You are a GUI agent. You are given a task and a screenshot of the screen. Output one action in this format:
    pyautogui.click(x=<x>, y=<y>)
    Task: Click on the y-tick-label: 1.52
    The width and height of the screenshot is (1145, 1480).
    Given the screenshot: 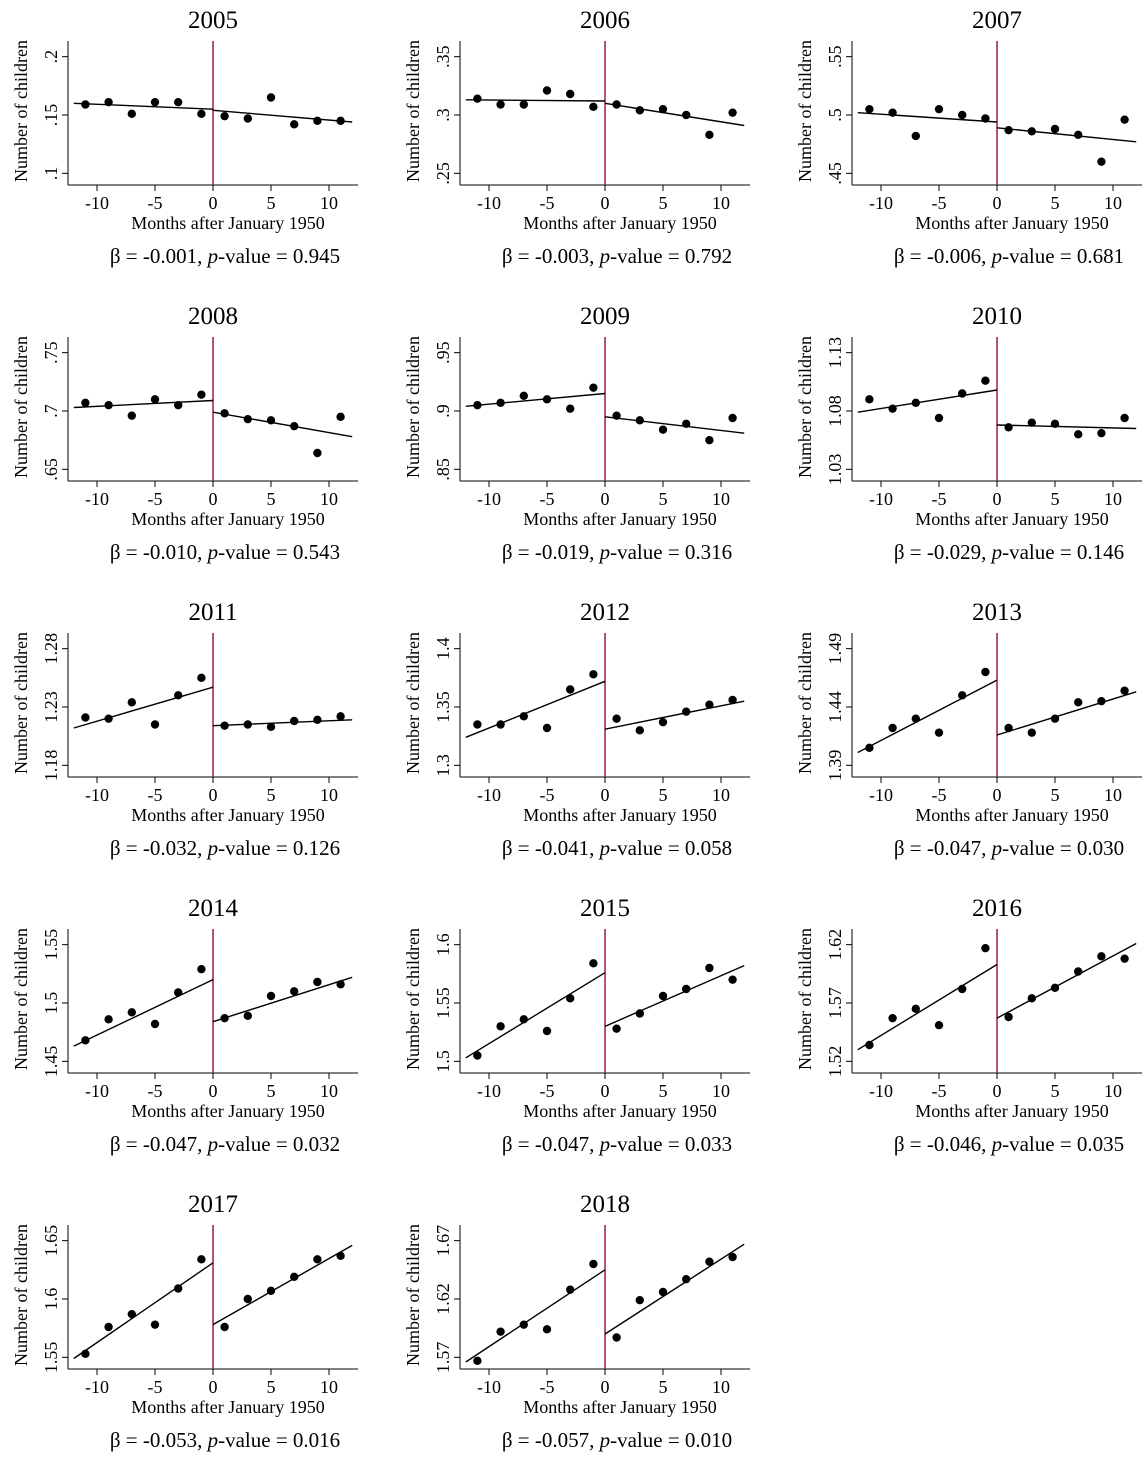 What is the action you would take?
    pyautogui.click(x=835, y=1062)
    